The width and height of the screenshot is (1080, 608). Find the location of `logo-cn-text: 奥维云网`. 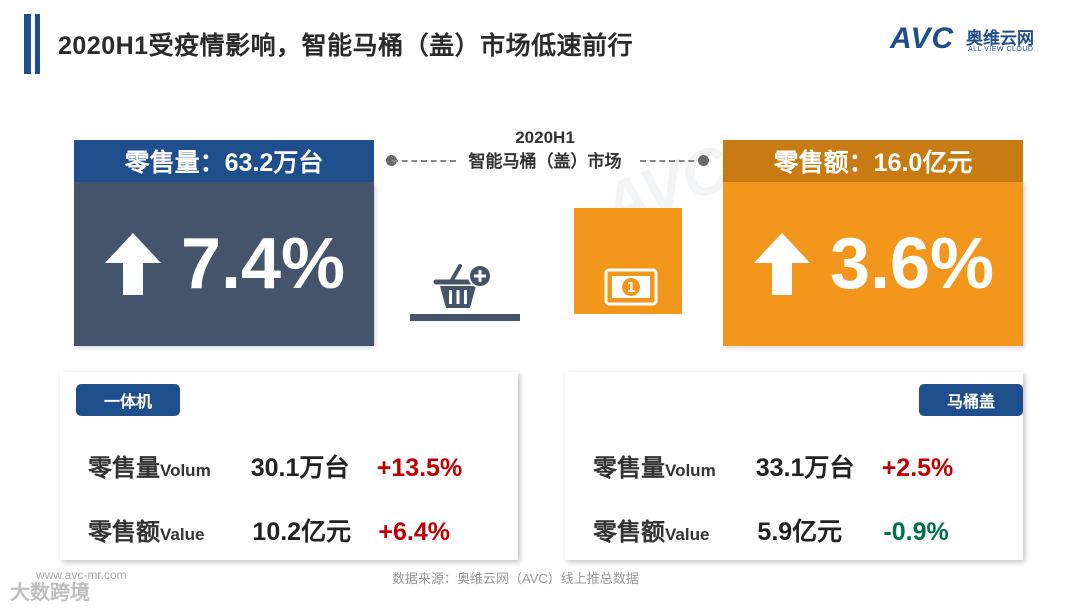

logo-cn-text: 奥维云网 is located at coordinates (1000, 38).